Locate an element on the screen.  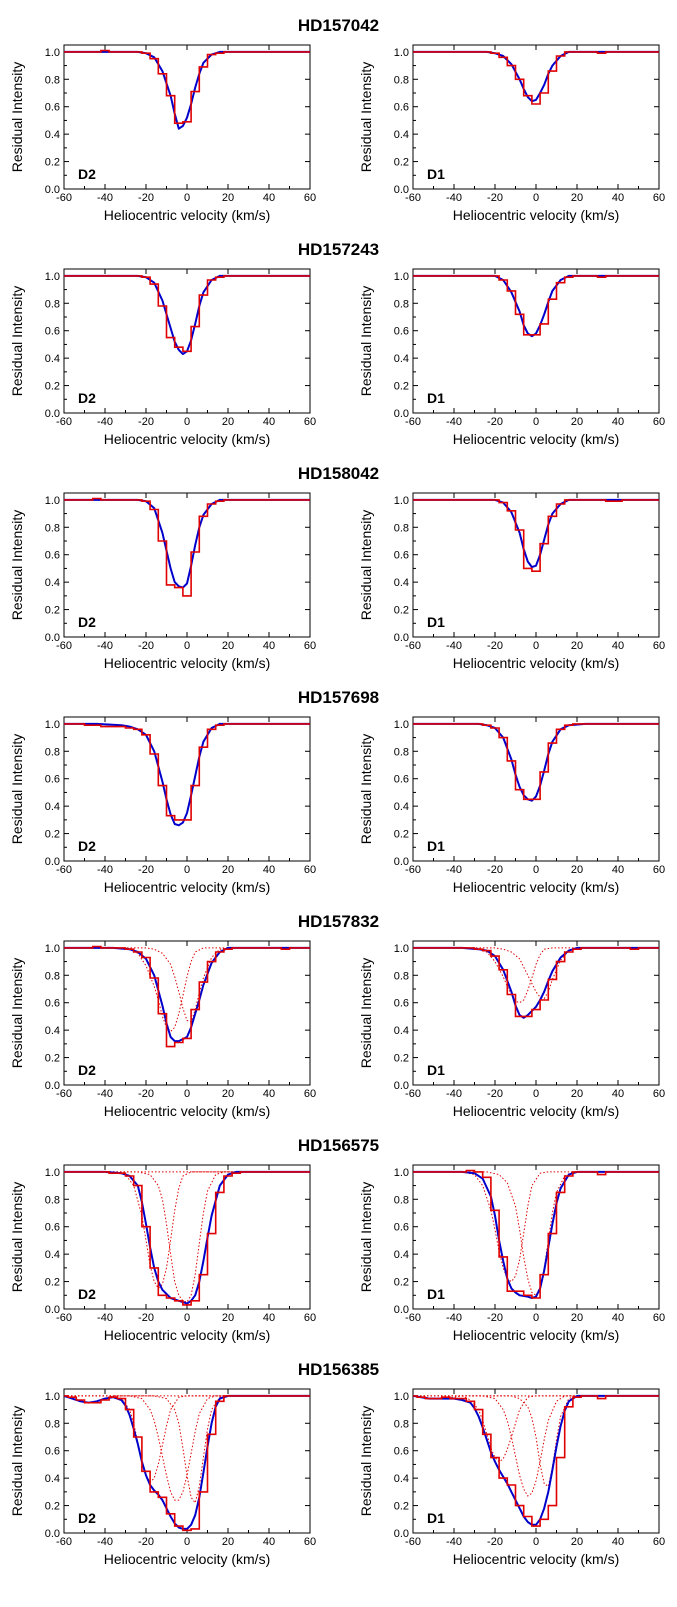
line-label: D2 is located at coordinates (87, 1070).